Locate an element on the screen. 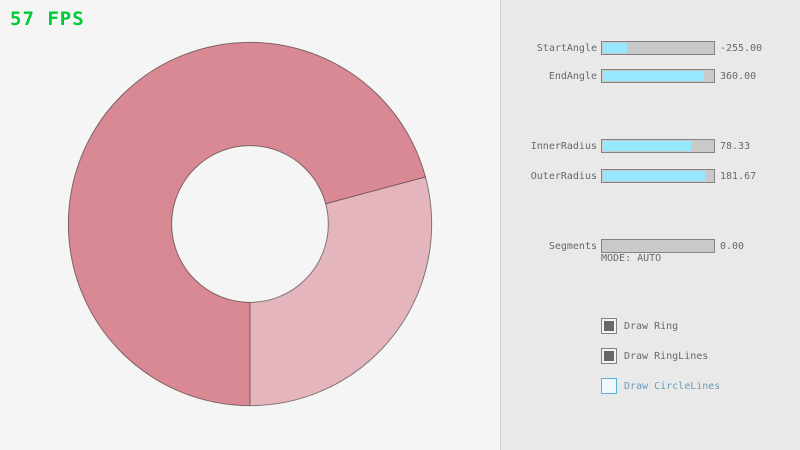  ring-inner-outline is located at coordinates (250, 224).